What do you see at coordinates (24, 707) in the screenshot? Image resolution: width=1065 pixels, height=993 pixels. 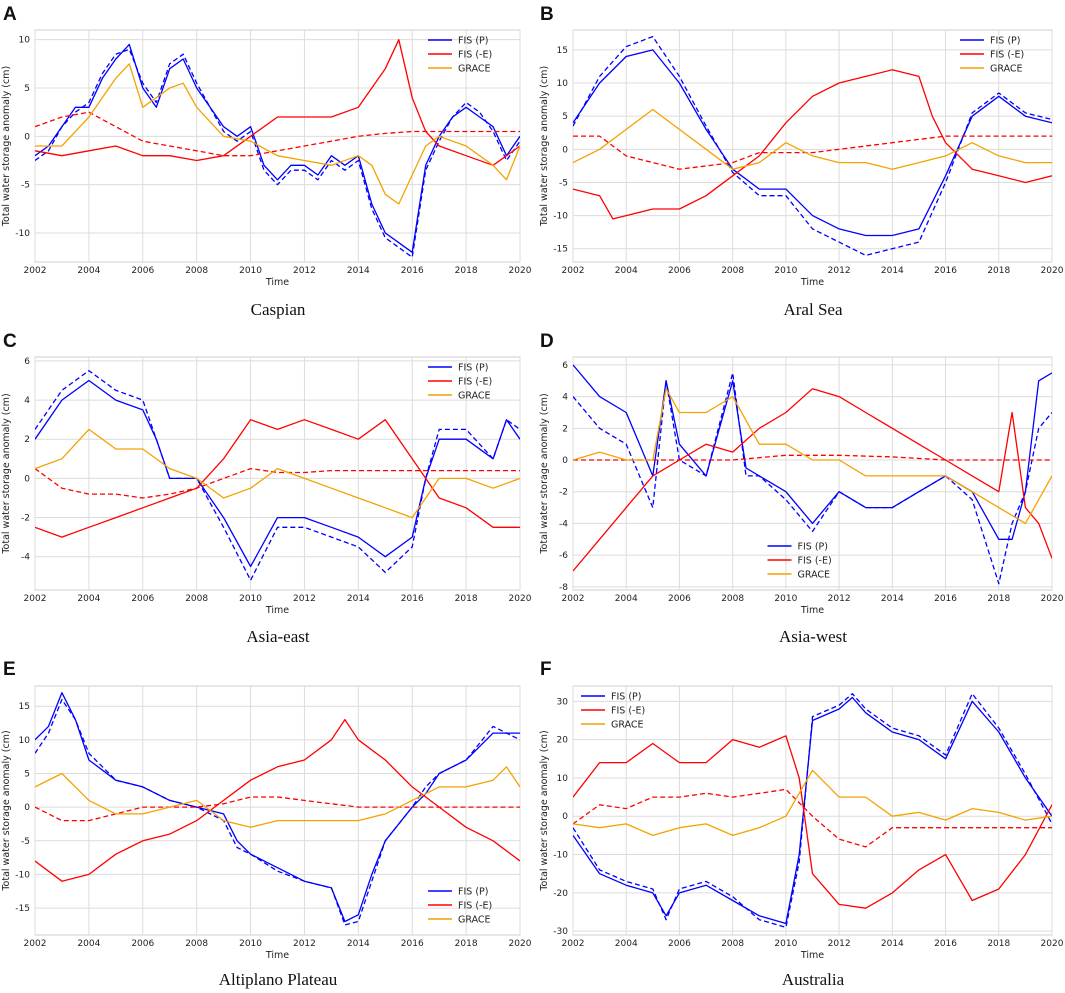 I see `y-tick-label: 15` at bounding box center [24, 707].